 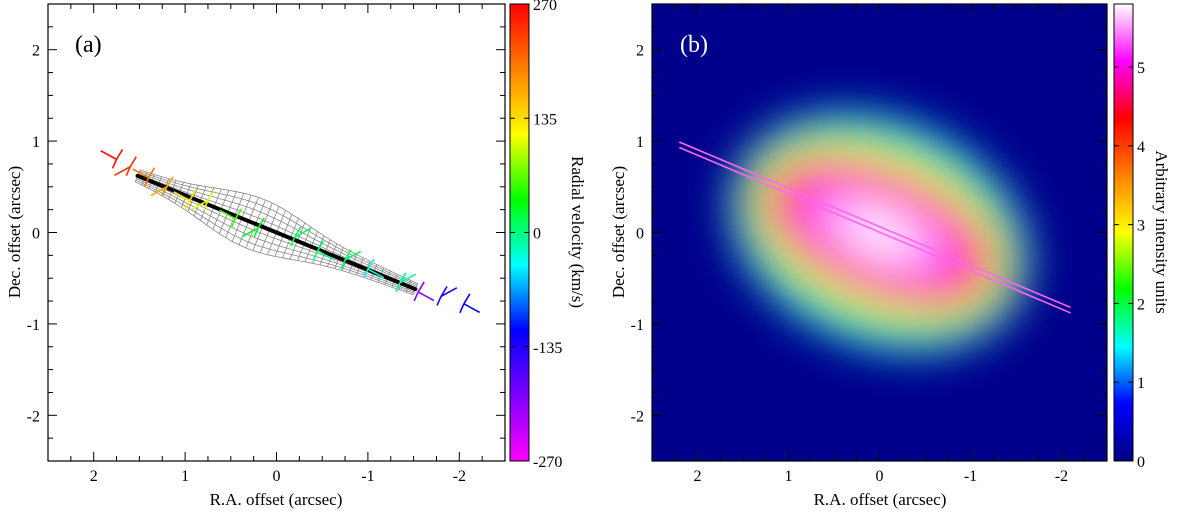 I want to click on panel-a-colorbar-label: Radial velocity (km/s), so click(x=577, y=232).